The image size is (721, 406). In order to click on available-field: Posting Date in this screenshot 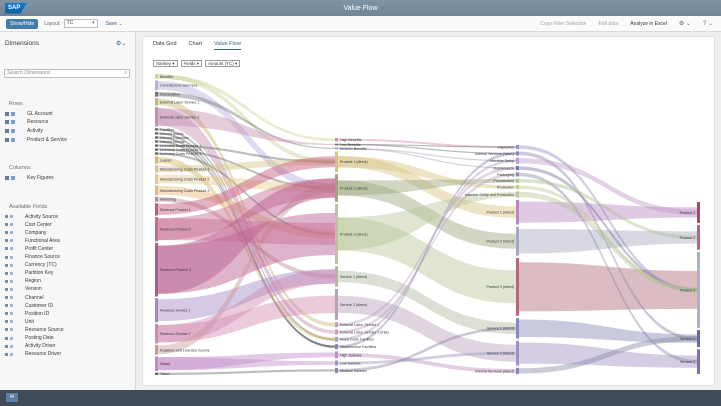, I will do `click(29, 338)`.